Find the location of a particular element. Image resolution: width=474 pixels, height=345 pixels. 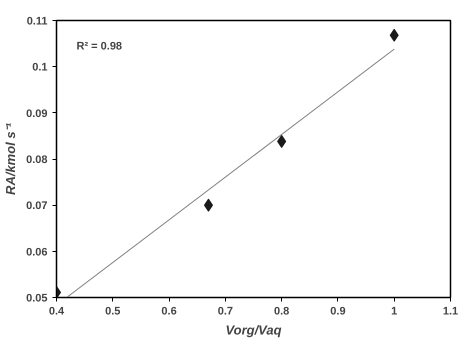

y-tick-label: 0.05 is located at coordinates (37, 298).